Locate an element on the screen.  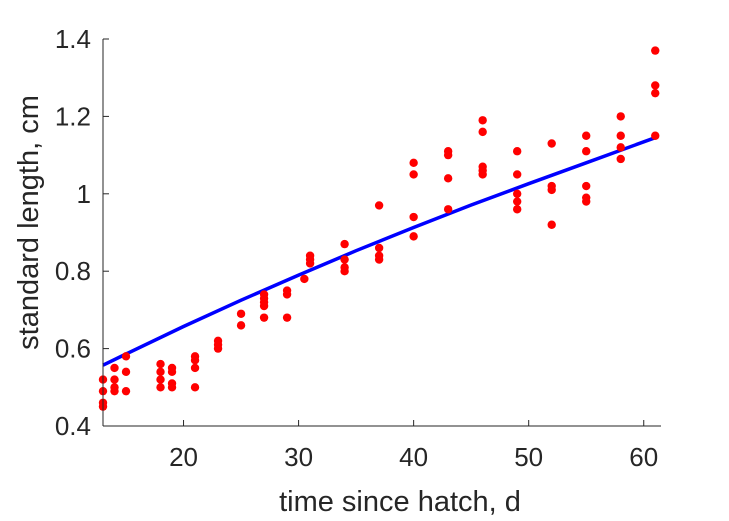
y-tick-label: 0.4 is located at coordinates (73, 426).